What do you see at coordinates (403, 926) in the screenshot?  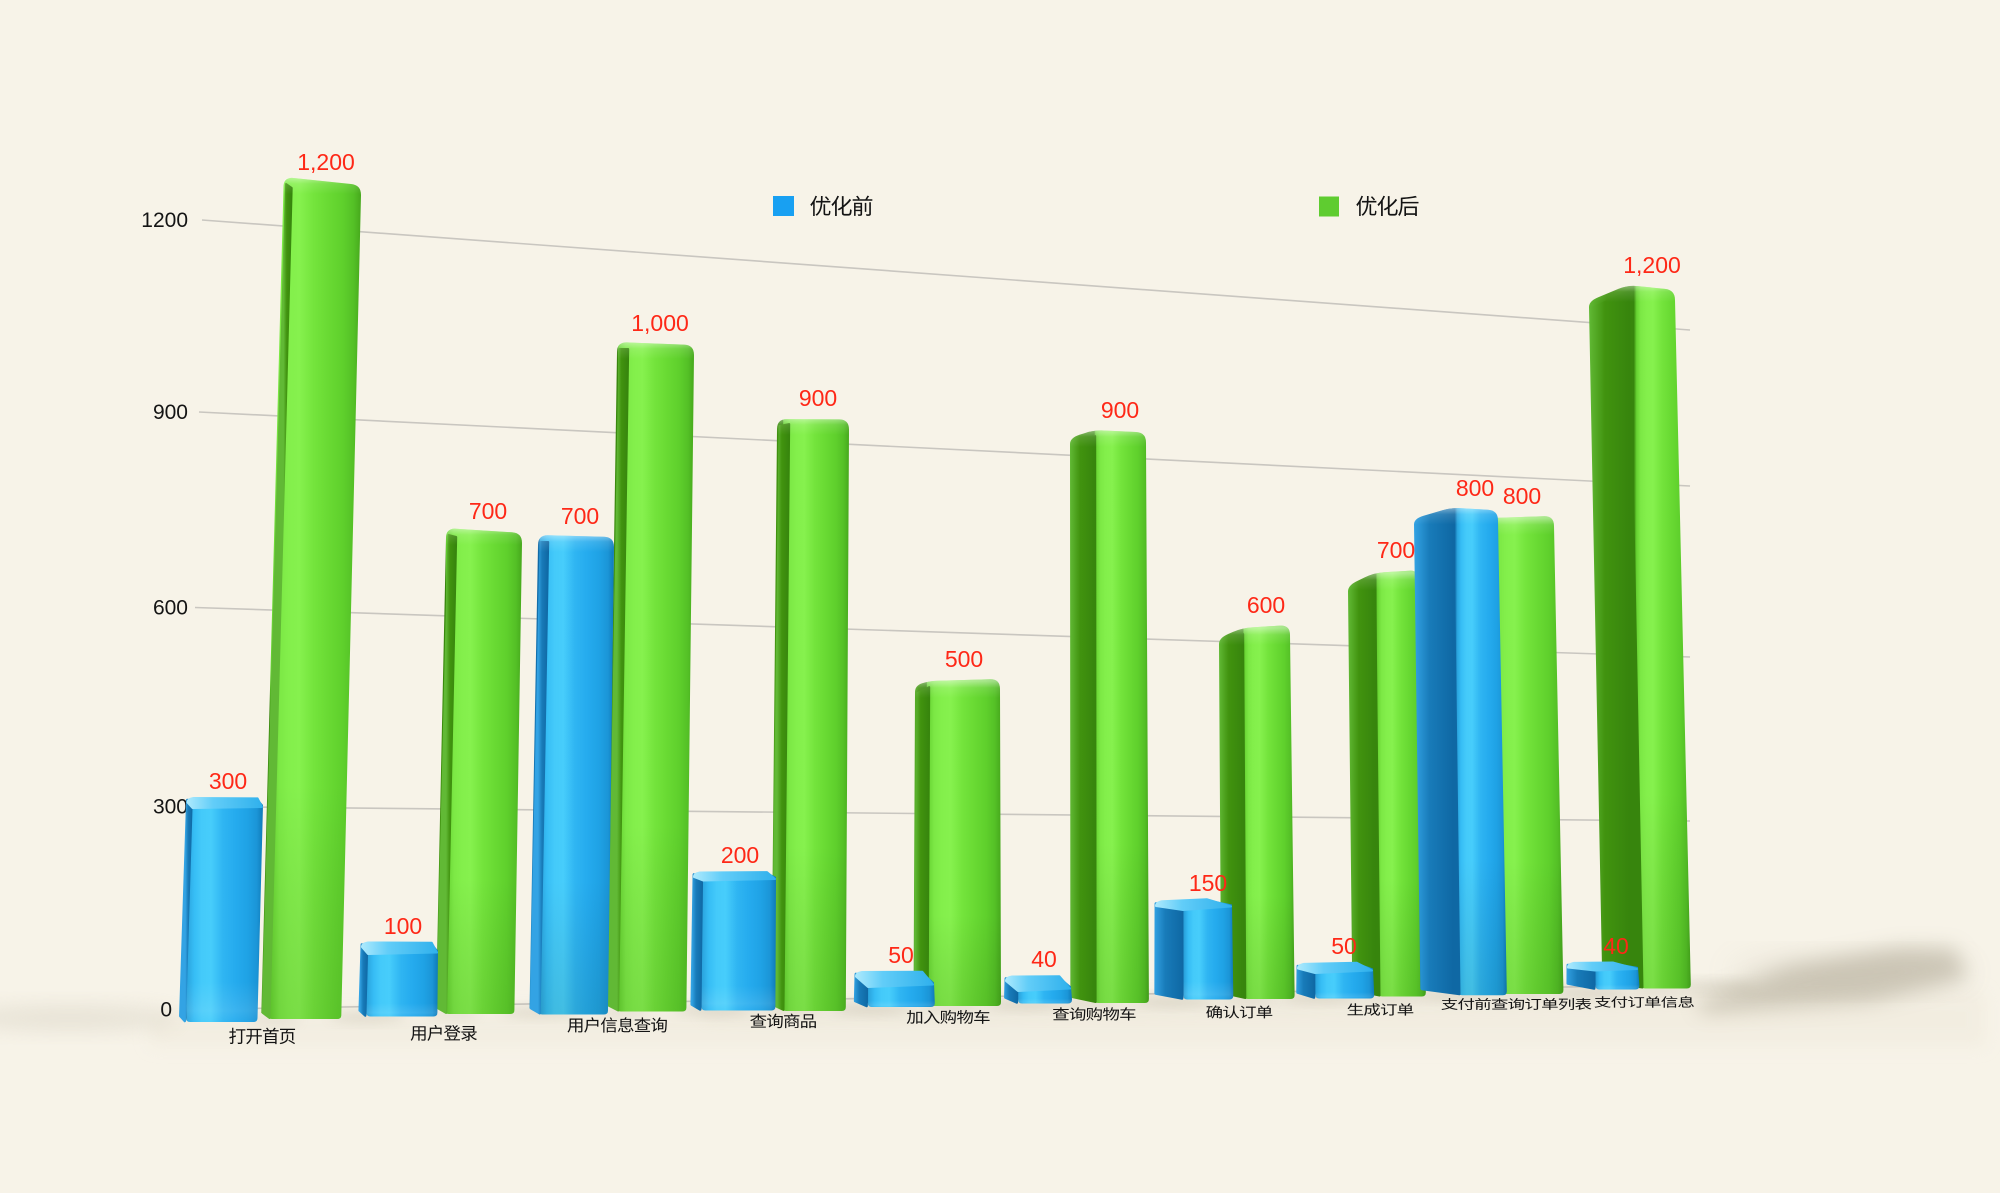 I see `svg-text: 100` at bounding box center [403, 926].